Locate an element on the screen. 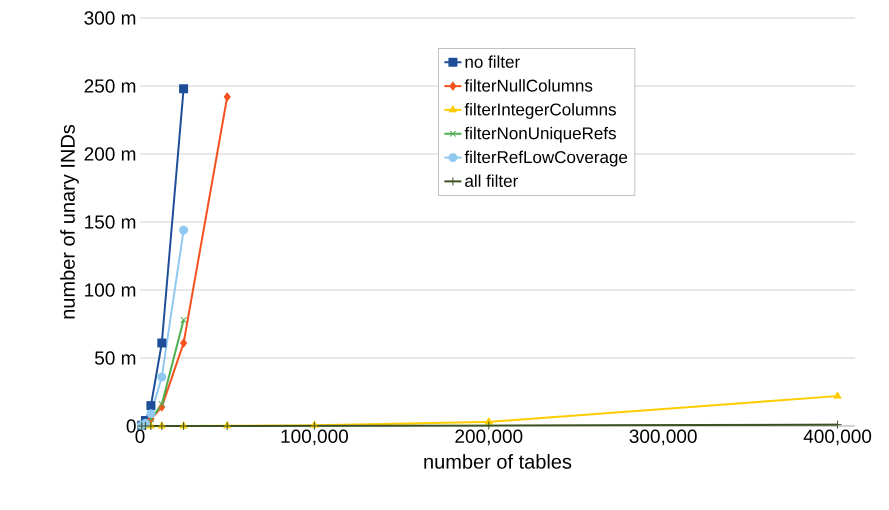 This screenshot has height=510, width=889. y-tick-label: 250 m is located at coordinates (110, 86).